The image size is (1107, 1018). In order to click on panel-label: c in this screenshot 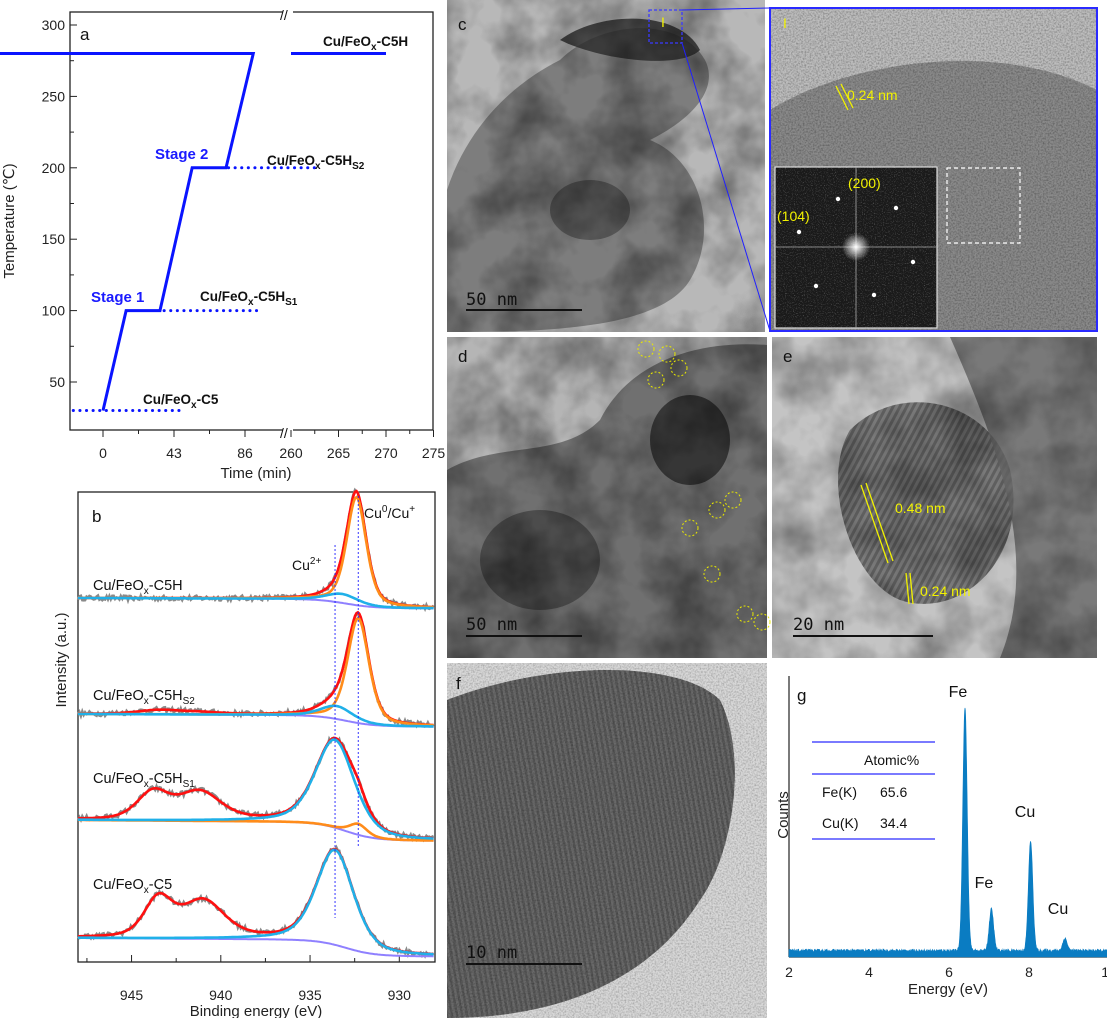, I will do `click(462, 24)`.